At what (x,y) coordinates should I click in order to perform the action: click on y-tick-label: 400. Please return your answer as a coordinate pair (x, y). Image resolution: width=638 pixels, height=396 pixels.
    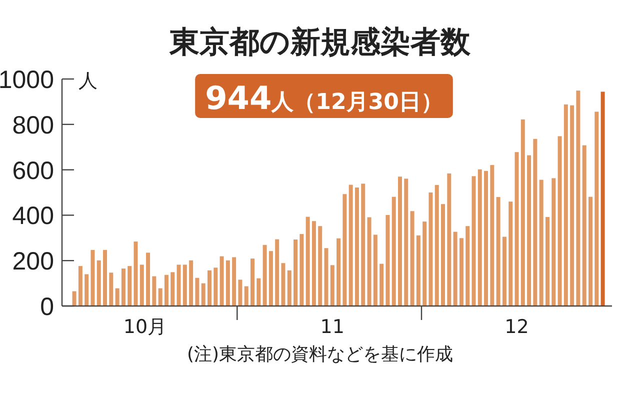
    Looking at the image, I should click on (33, 216).